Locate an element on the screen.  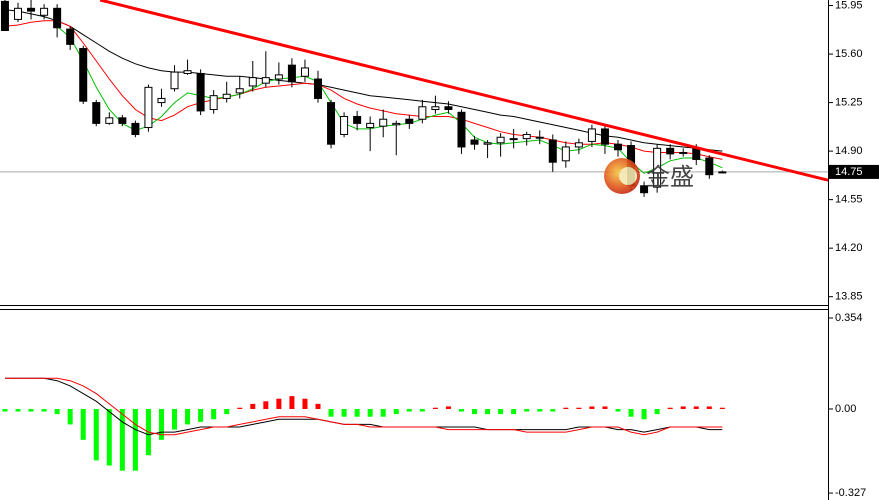
watermark-text: 金盛 is located at coordinates (670, 177).